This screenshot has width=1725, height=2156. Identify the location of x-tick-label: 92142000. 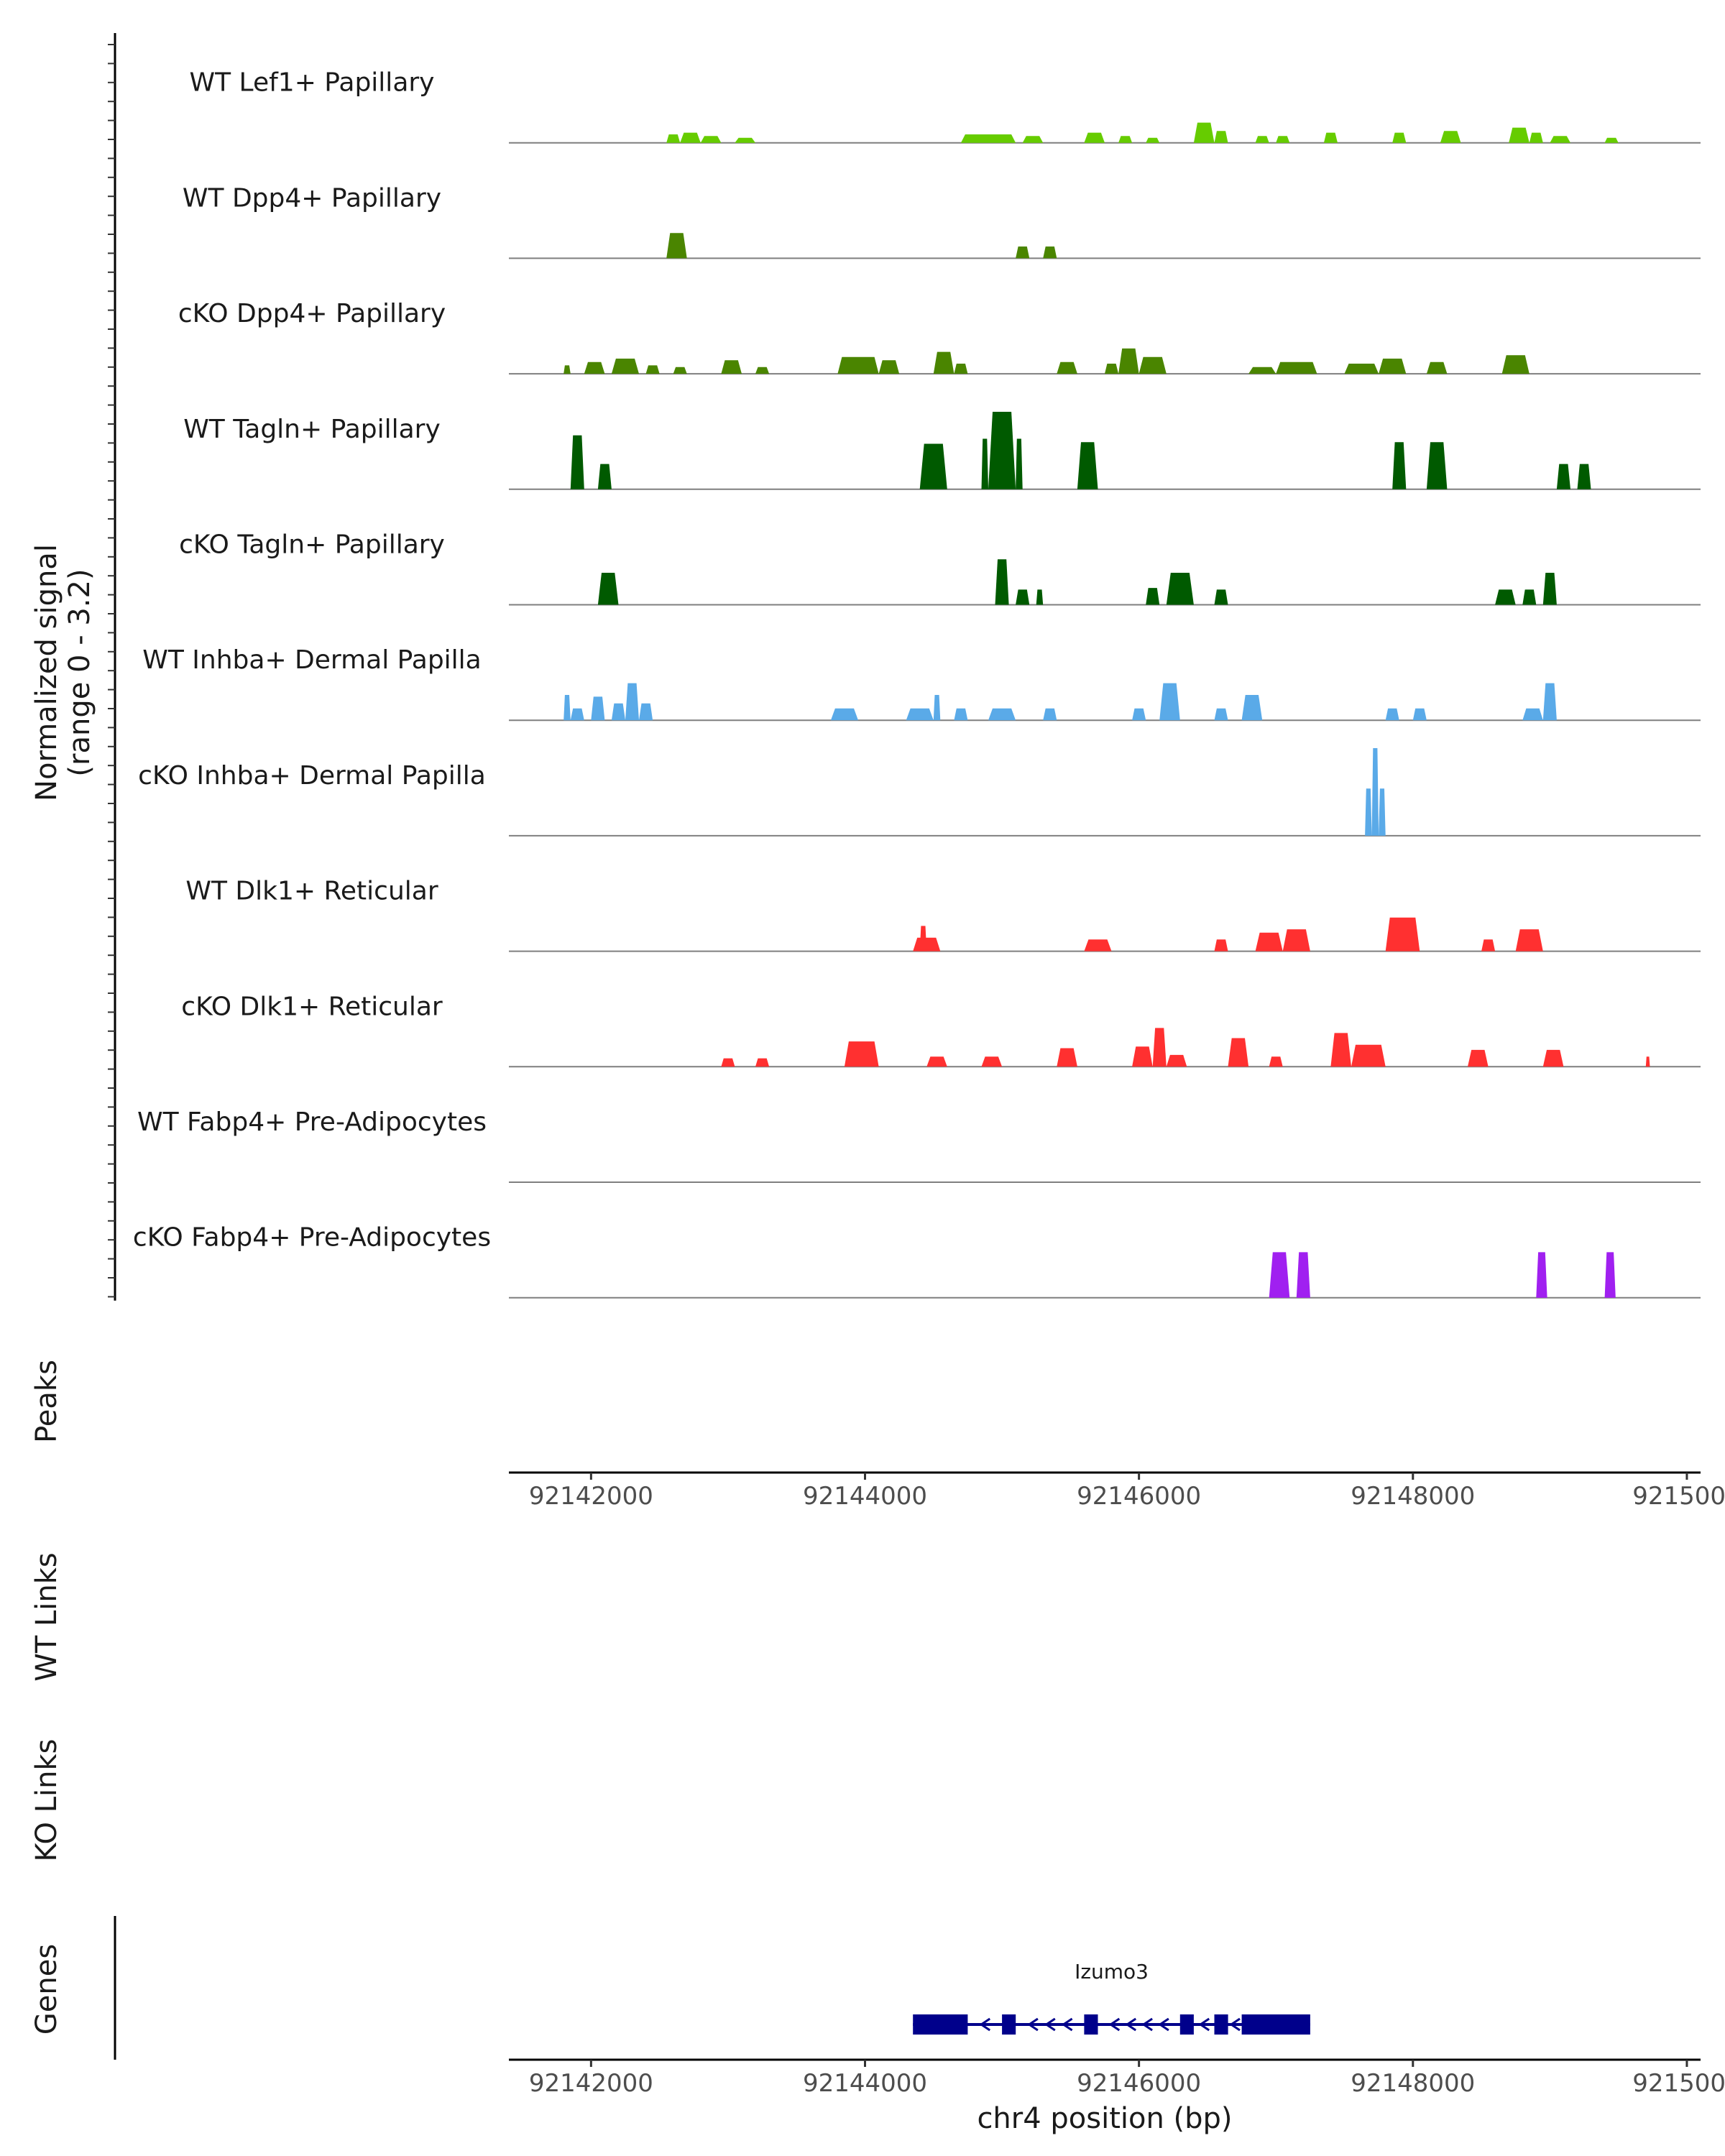
(591, 1497).